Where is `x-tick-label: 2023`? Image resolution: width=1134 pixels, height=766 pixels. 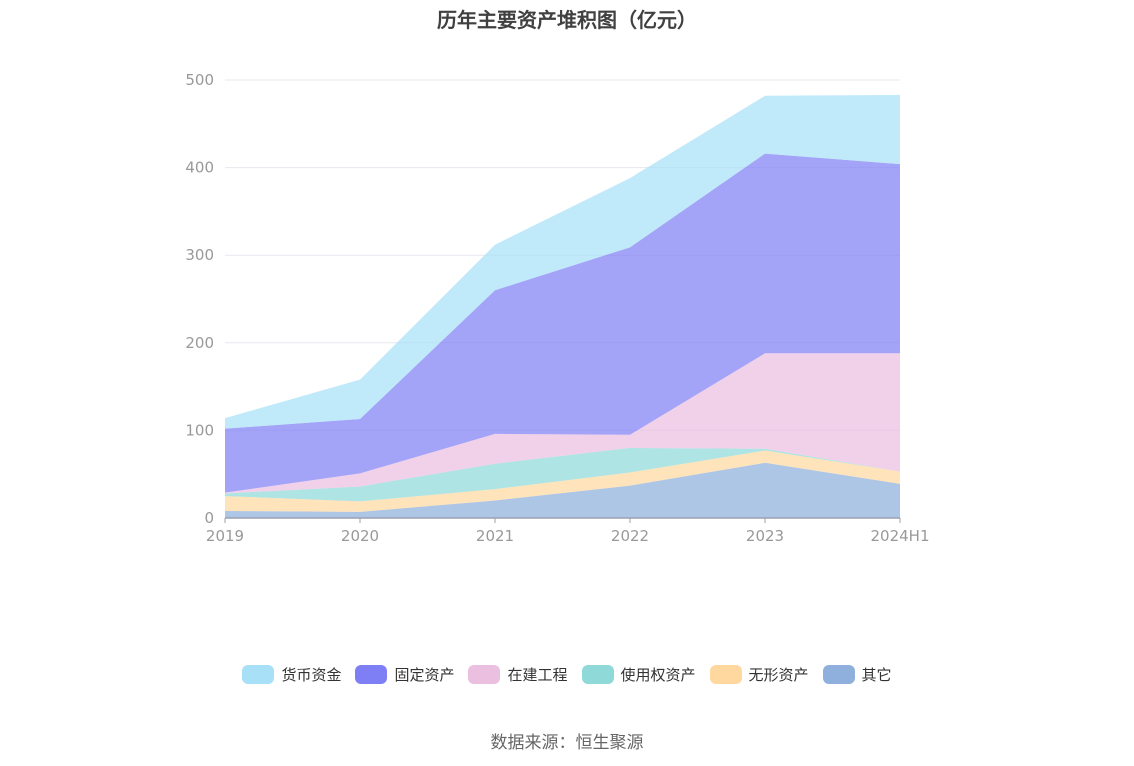
x-tick-label: 2023 is located at coordinates (765, 536).